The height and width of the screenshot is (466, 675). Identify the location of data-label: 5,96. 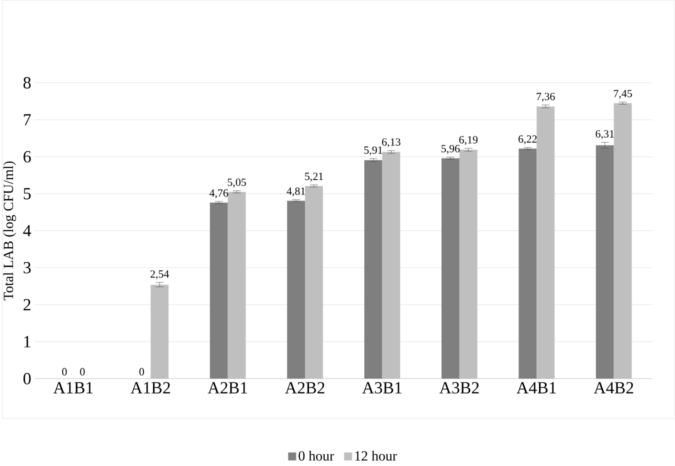
(451, 149).